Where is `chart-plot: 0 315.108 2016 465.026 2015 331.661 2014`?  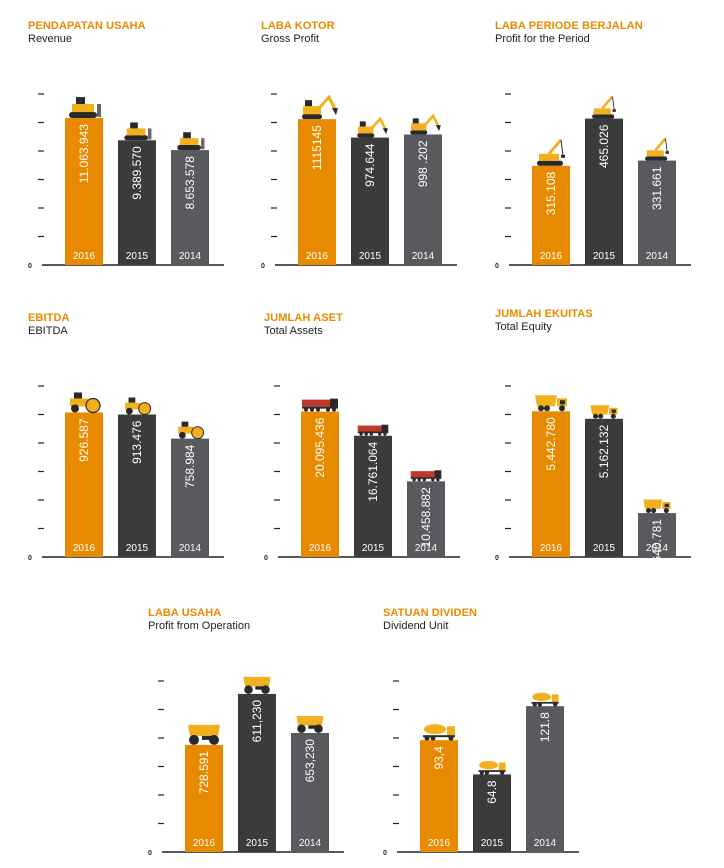 chart-plot: 0 315.108 2016 465.026 2015 331.661 2014 is located at coordinates (595, 162).